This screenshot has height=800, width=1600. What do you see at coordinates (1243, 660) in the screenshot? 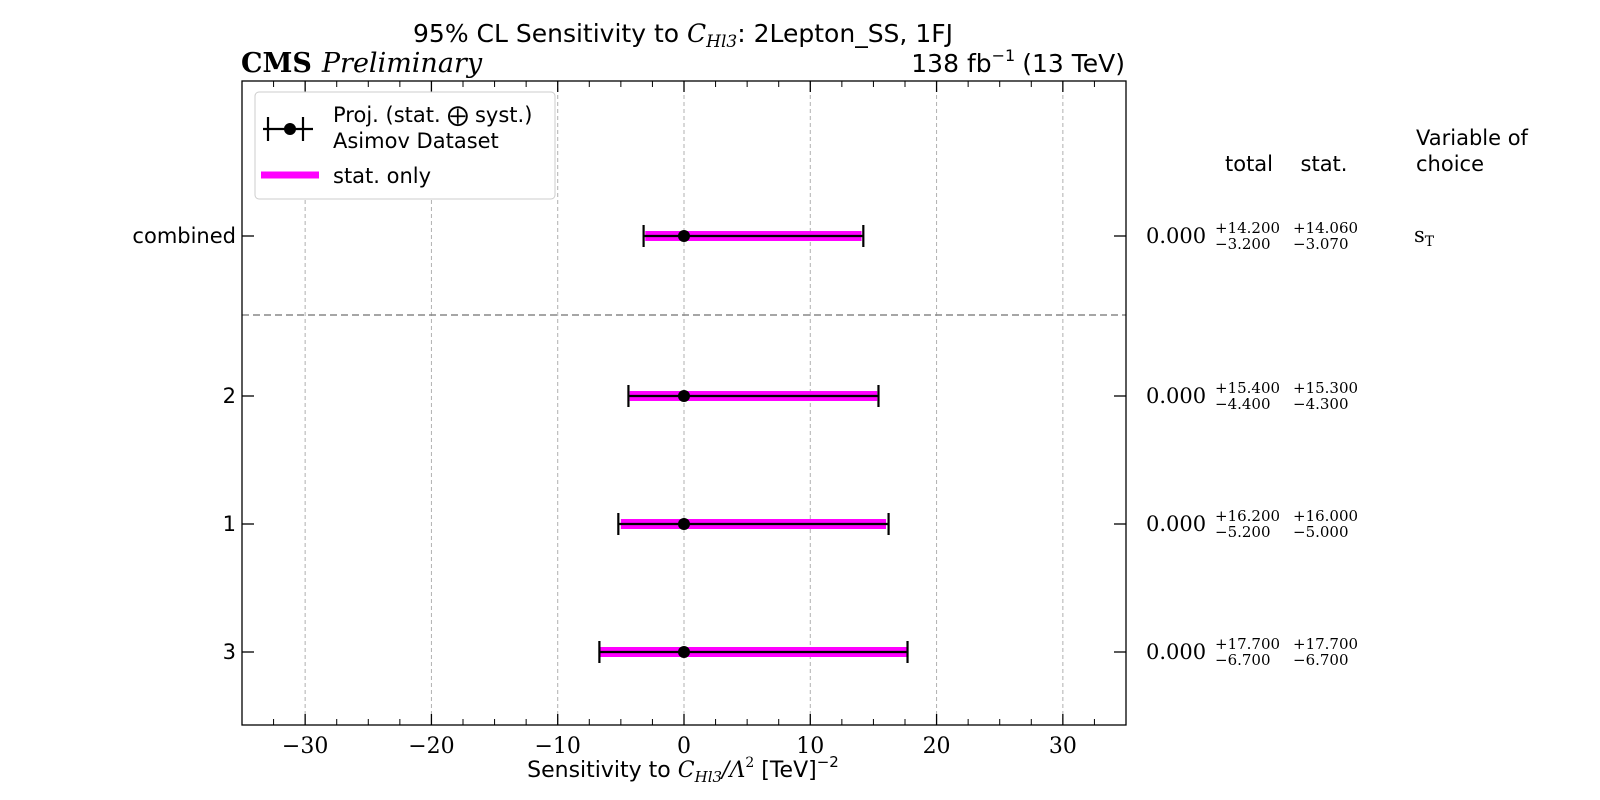
I see `total-down-value: −6.700` at bounding box center [1243, 660].